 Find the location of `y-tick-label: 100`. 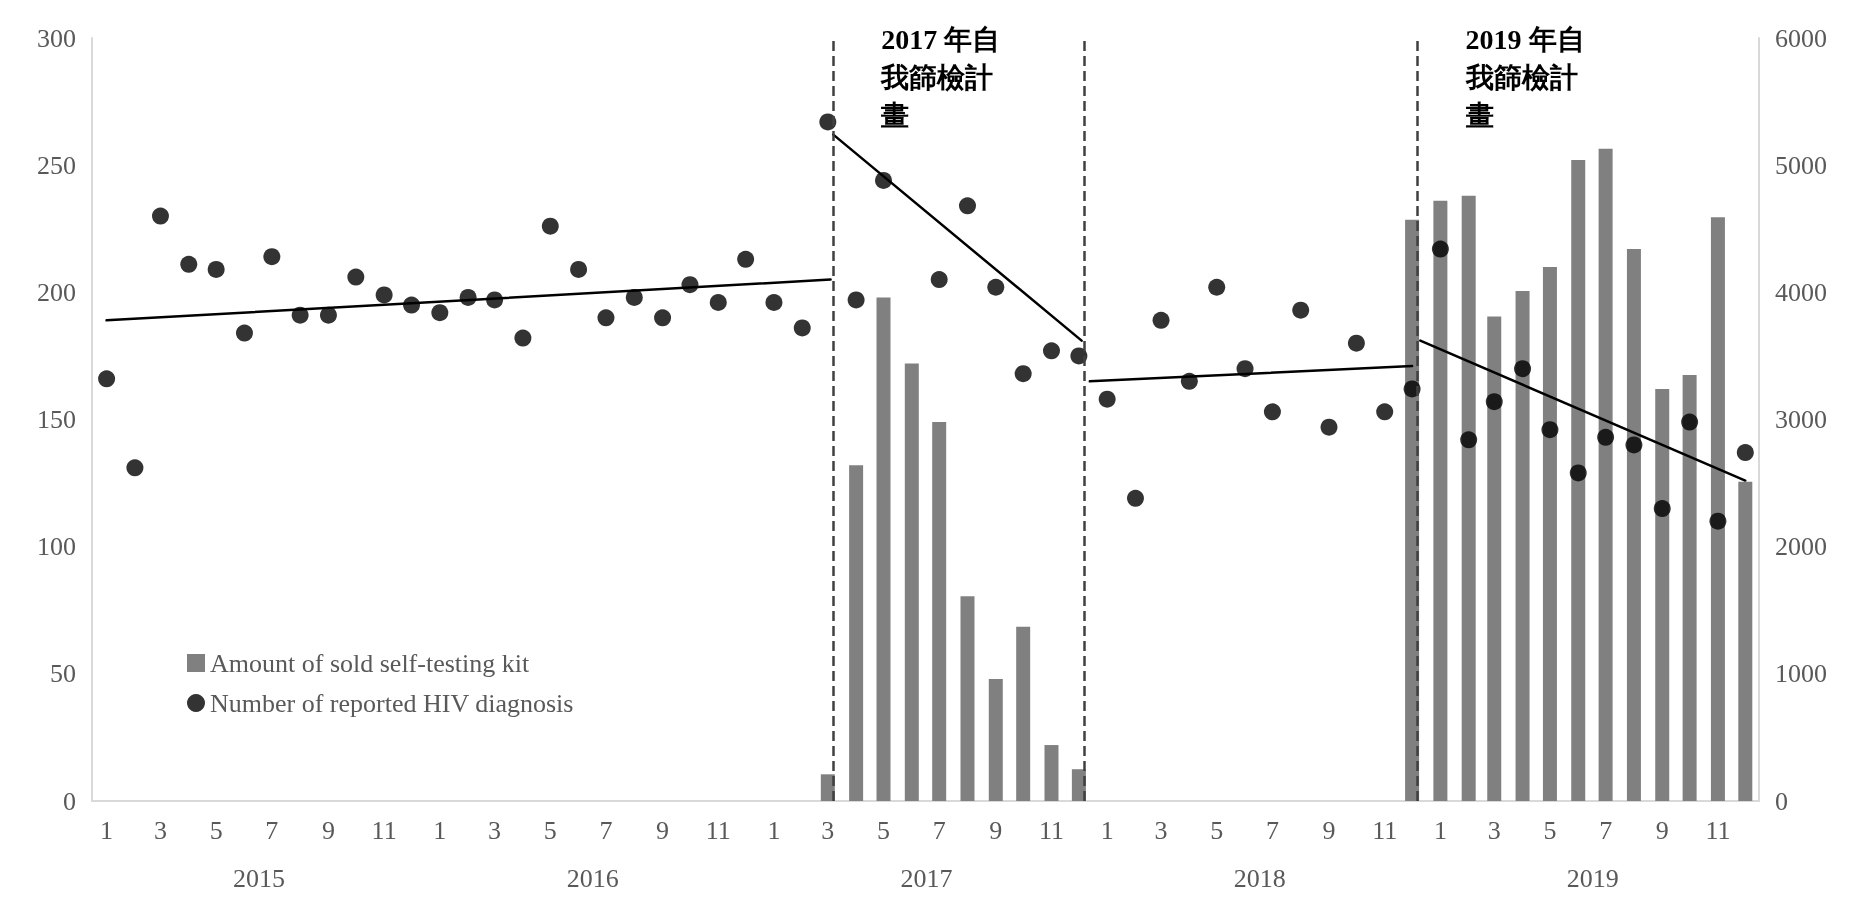

y-tick-label: 100 is located at coordinates (56, 547).